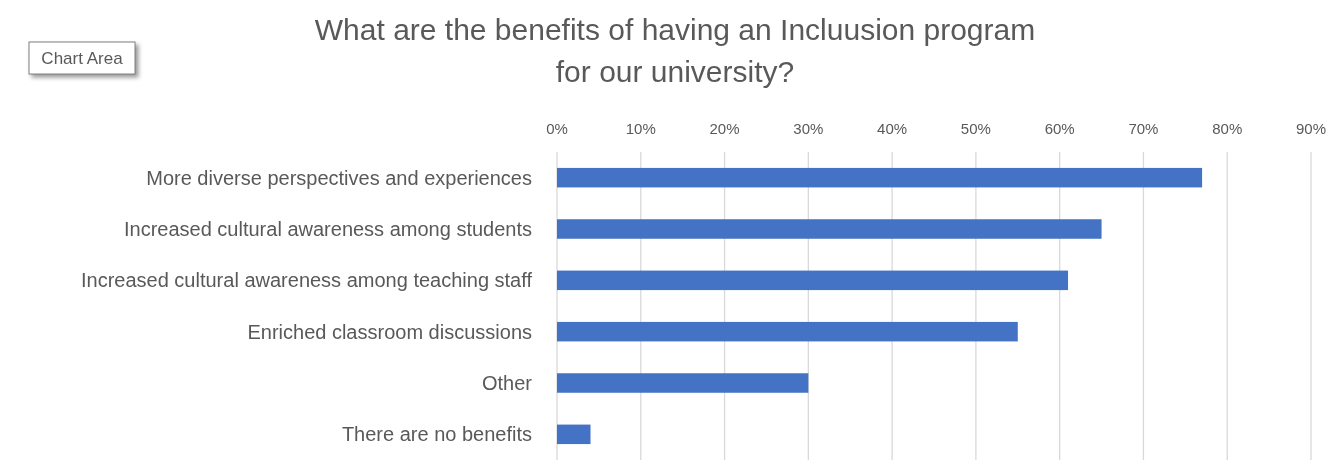 This screenshot has width=1339, height=466. I want to click on x-tick-label: 60%, so click(1059, 128).